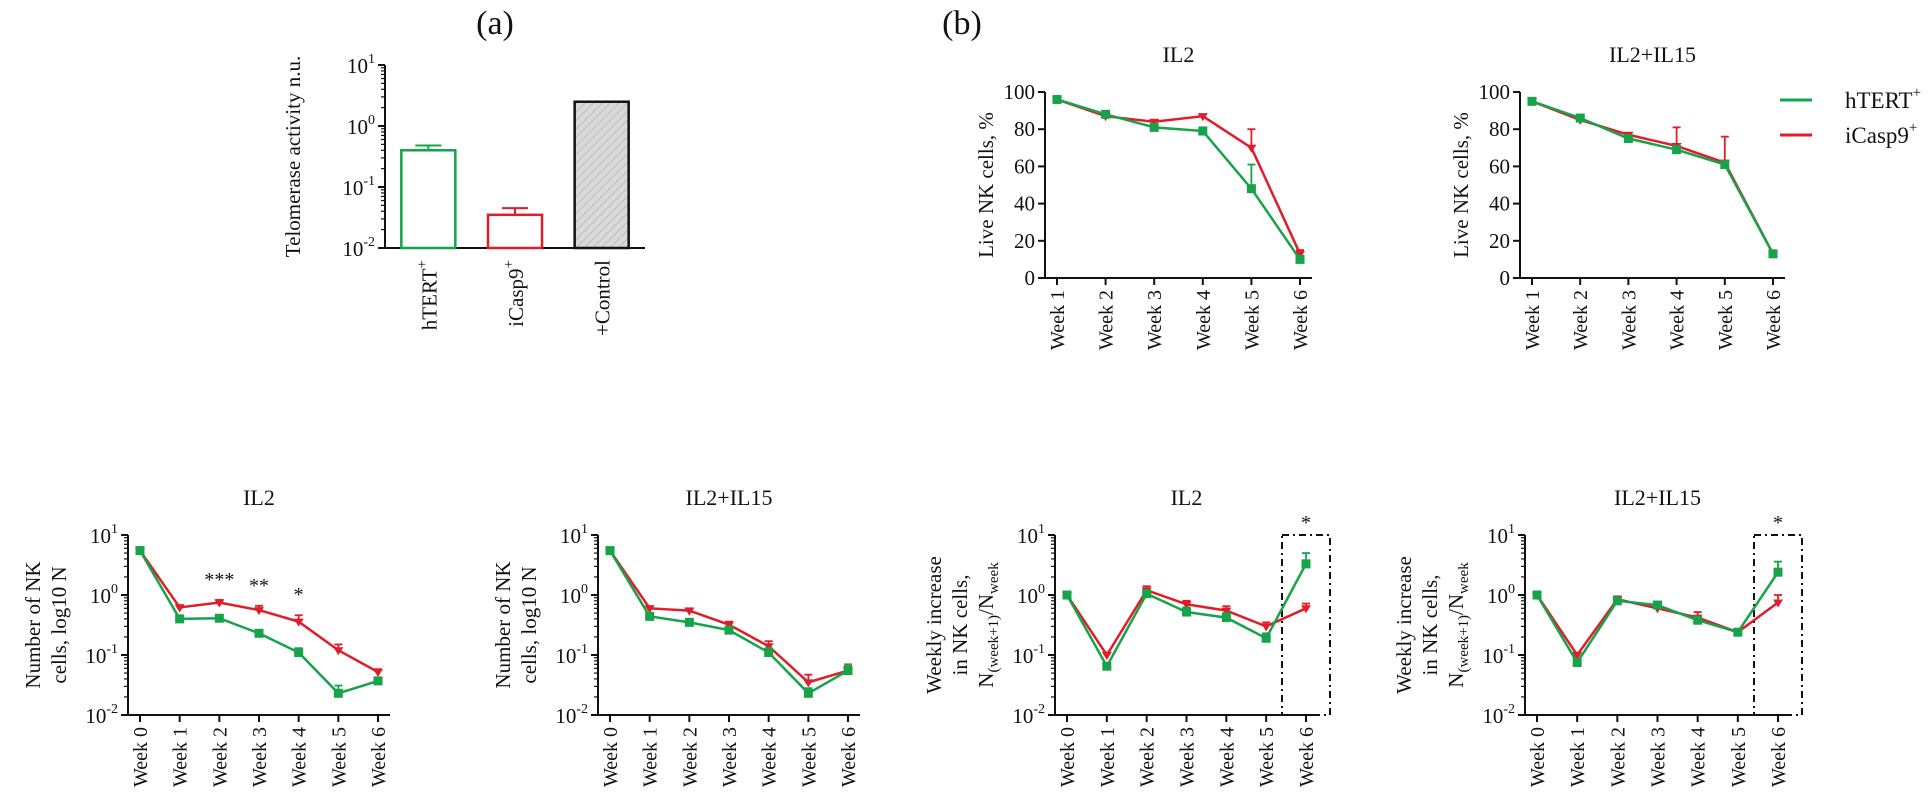  Describe the element at coordinates (729, 497) in the screenshot. I see `number_il15-title: IL2+IL15` at that location.